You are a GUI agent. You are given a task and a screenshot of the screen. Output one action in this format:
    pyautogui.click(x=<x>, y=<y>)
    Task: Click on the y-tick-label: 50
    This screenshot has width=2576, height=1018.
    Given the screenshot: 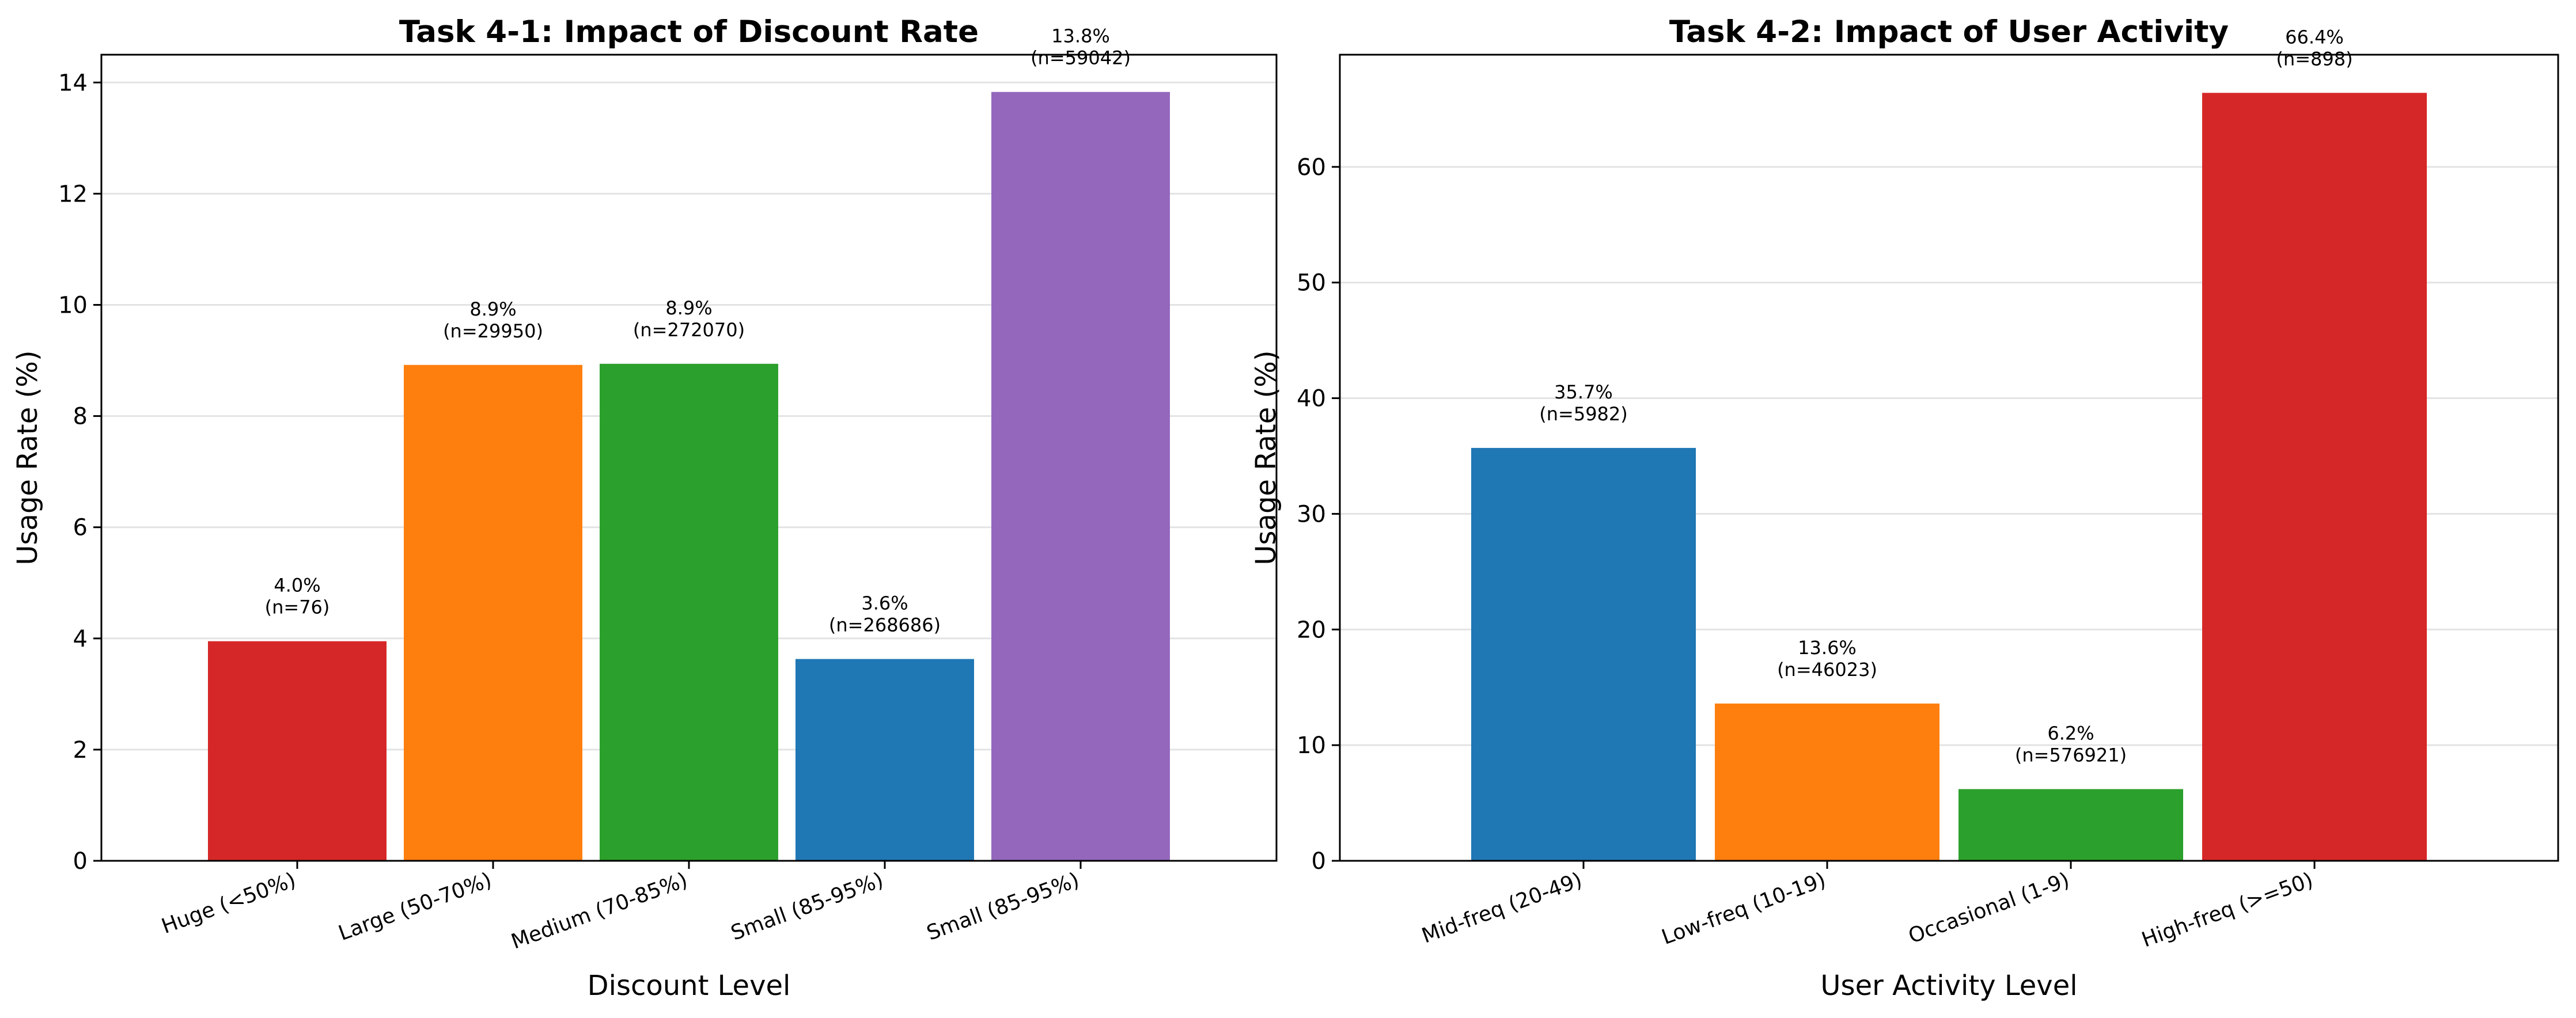 What is the action you would take?
    pyautogui.click(x=1311, y=283)
    